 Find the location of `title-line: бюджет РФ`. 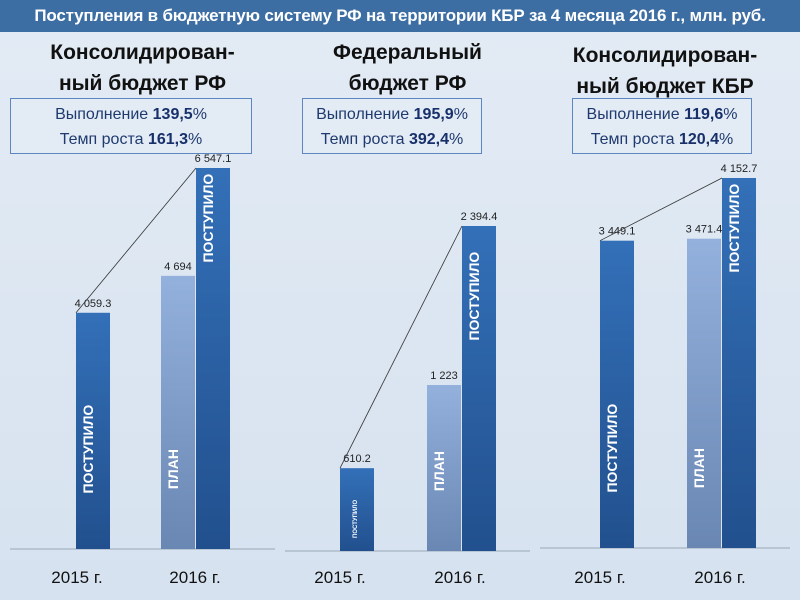

title-line: бюджет РФ is located at coordinates (407, 83).